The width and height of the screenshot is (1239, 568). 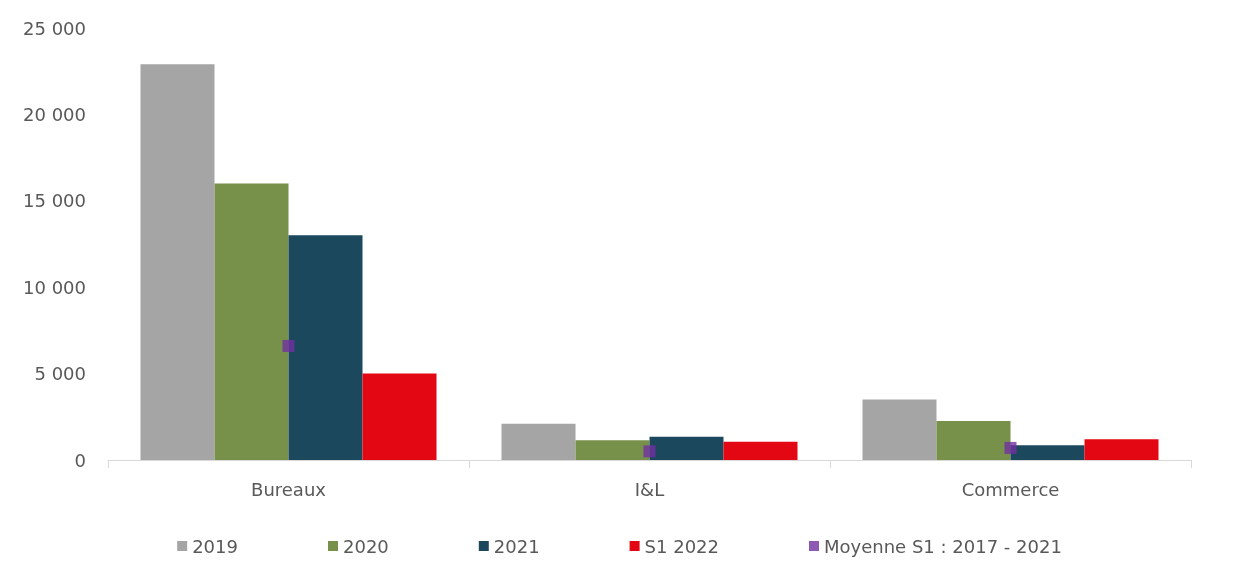 I want to click on y-tick-label: 20 000, so click(x=54, y=114).